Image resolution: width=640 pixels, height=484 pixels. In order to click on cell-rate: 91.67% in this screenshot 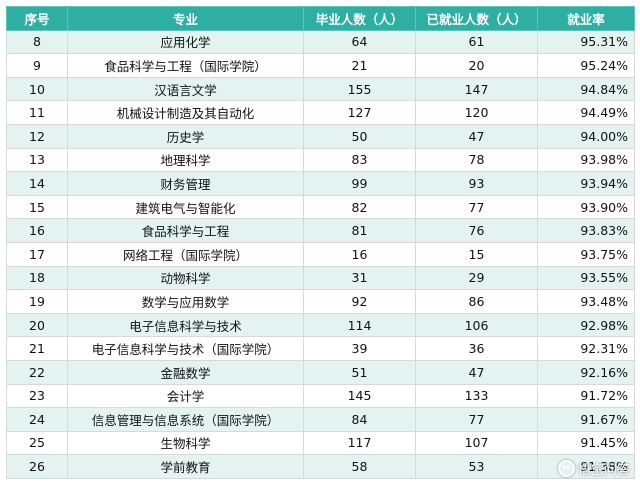, I will do `click(586, 419)`.